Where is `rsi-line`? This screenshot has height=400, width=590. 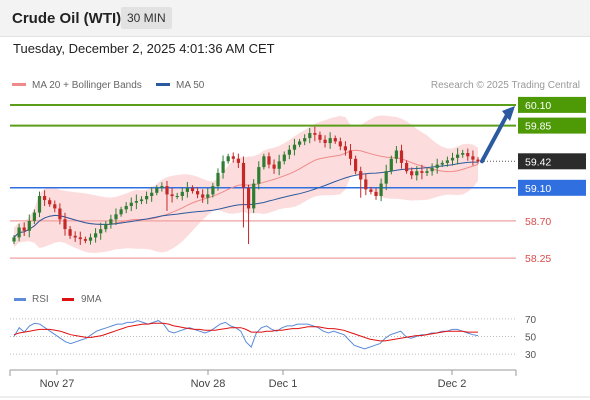
rsi-line is located at coordinates (246, 335).